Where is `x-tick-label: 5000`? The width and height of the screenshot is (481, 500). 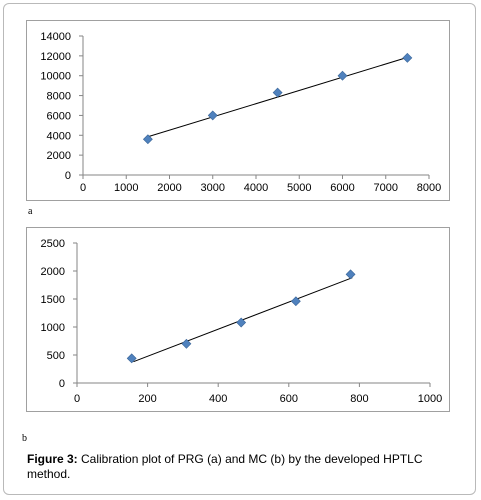
x-tick-label: 5000 is located at coordinates (299, 188).